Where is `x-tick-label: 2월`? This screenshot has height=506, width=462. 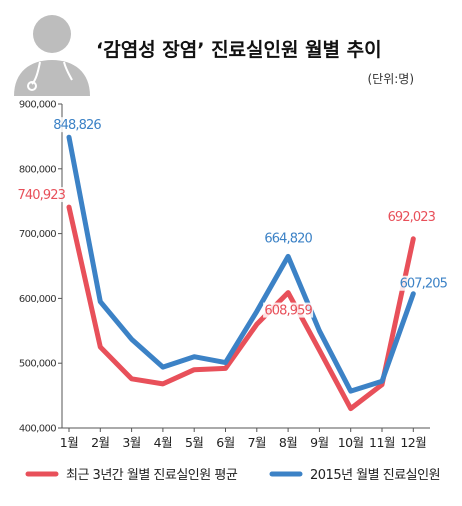 x-tick-label: 2월 is located at coordinates (100, 442).